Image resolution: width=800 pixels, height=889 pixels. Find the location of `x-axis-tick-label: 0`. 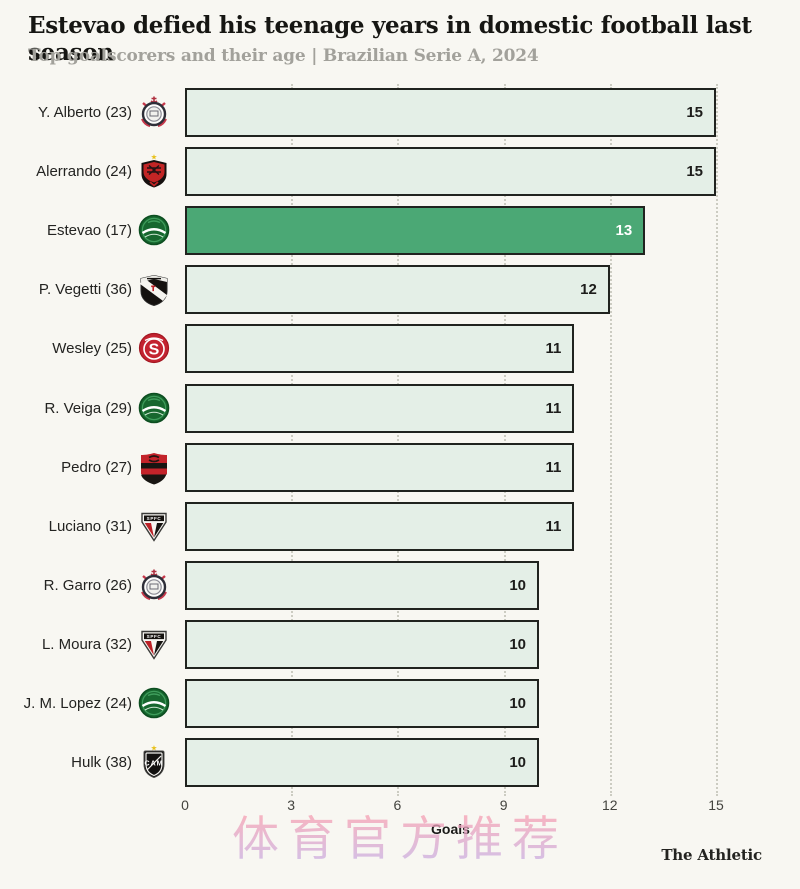

x-axis-tick-label: 0 is located at coordinates (185, 805).